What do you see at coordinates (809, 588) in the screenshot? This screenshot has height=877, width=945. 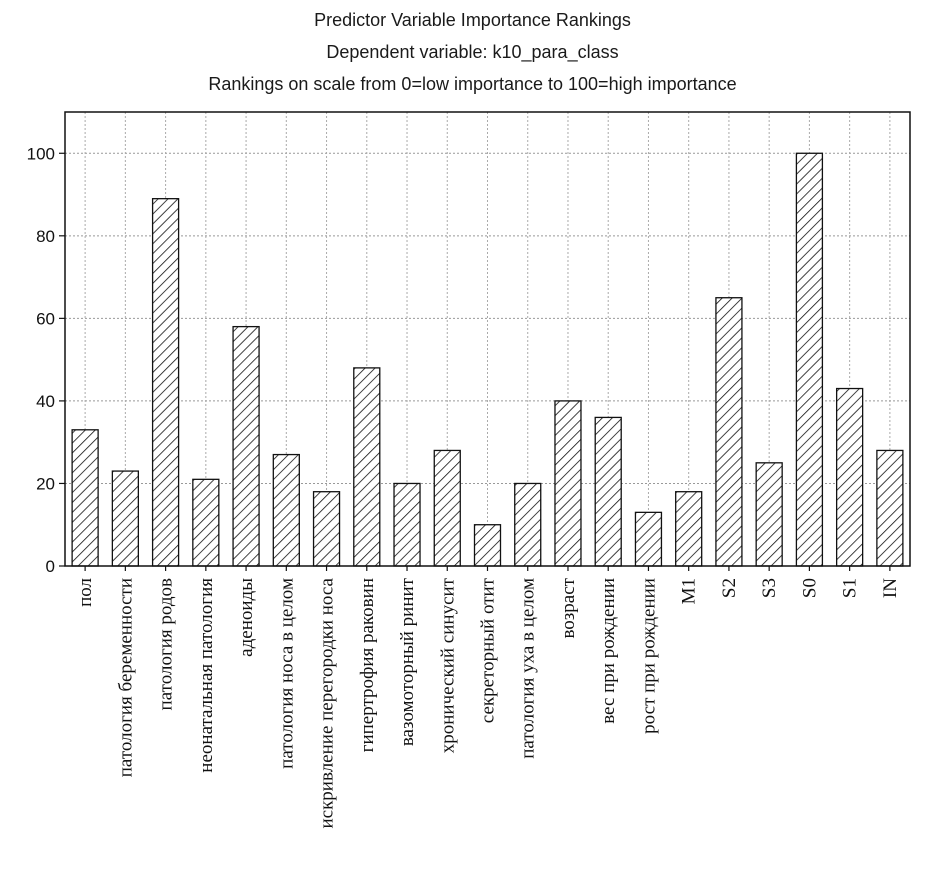 I see `x-category-label: S0` at bounding box center [809, 588].